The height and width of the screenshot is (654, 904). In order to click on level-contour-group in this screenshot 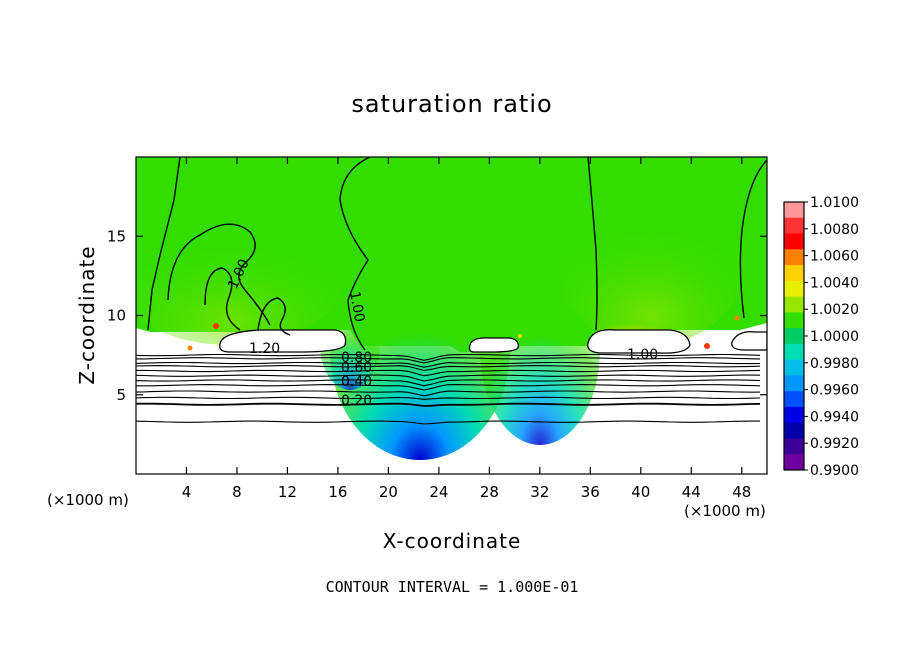, I will do `click(448, 389)`.